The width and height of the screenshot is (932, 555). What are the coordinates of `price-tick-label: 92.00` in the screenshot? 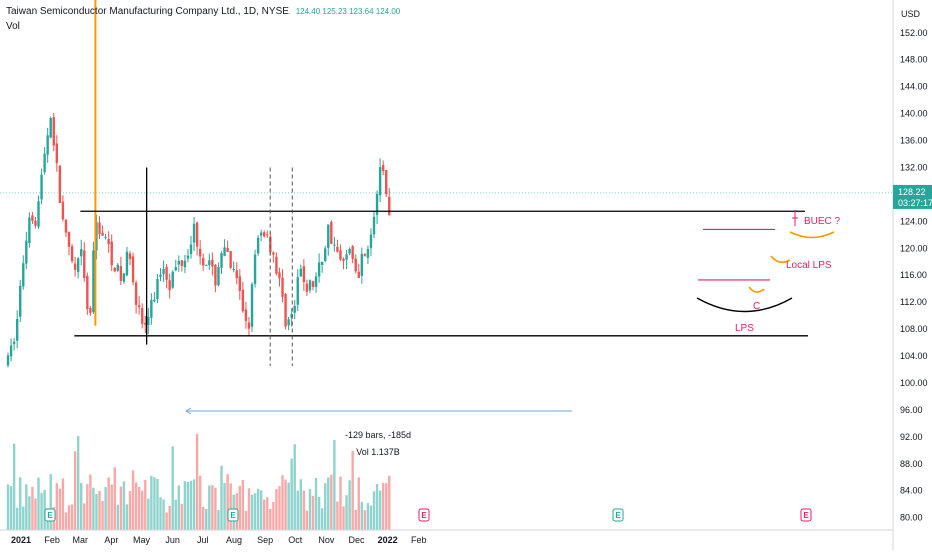 It's located at (911, 437).